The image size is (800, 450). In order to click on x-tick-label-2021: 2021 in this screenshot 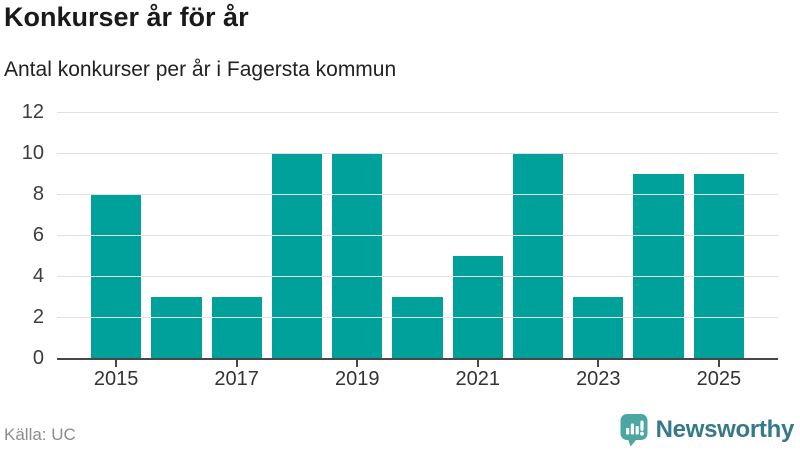, I will do `click(478, 379)`.